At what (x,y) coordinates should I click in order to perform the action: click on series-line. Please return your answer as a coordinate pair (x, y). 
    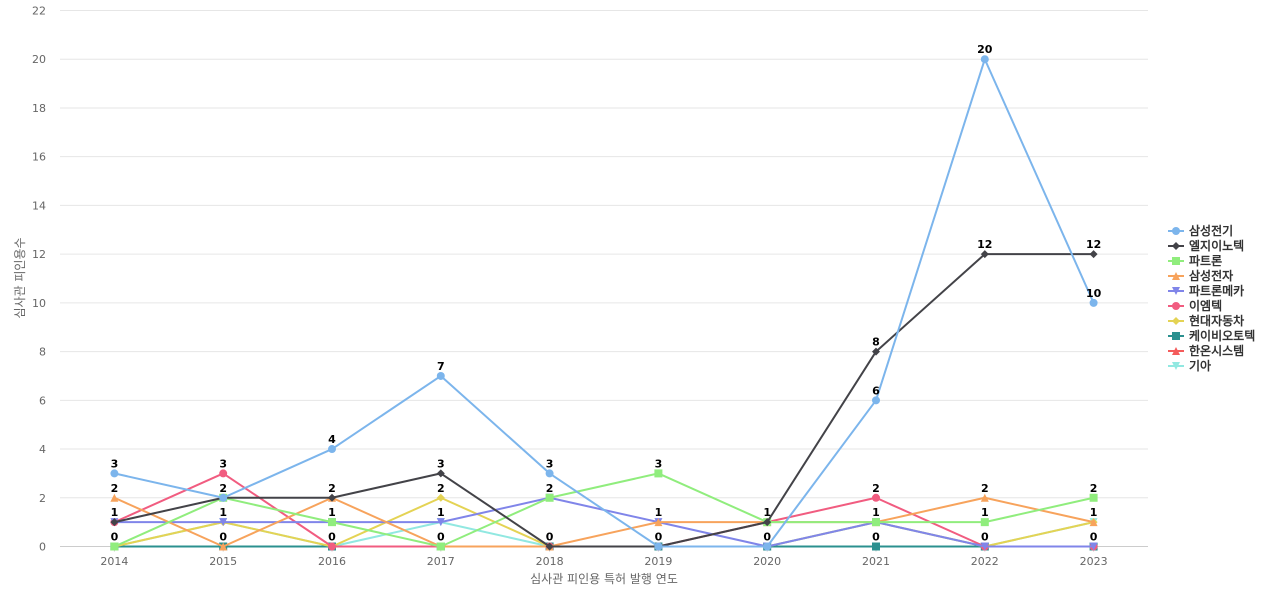
    Looking at the image, I should click on (603, 510).